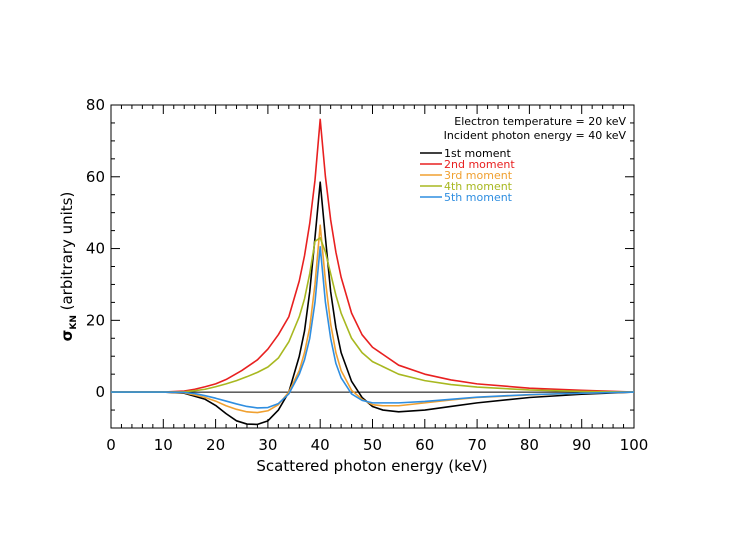  I want to click on legend-label-1st-moment: 1st moment, so click(477, 153).